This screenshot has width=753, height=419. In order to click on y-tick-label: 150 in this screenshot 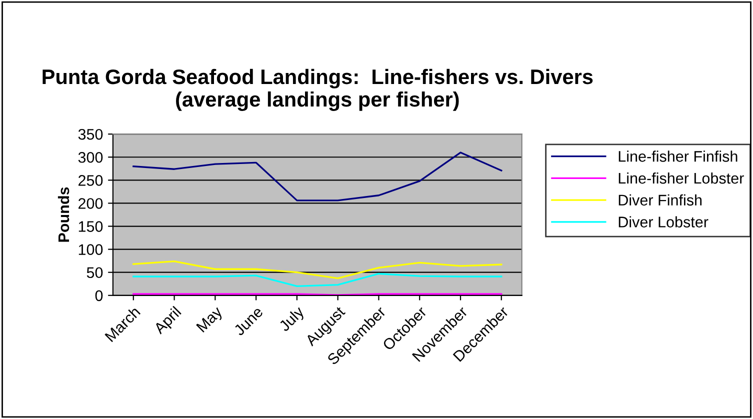, I will do `click(90, 226)`.